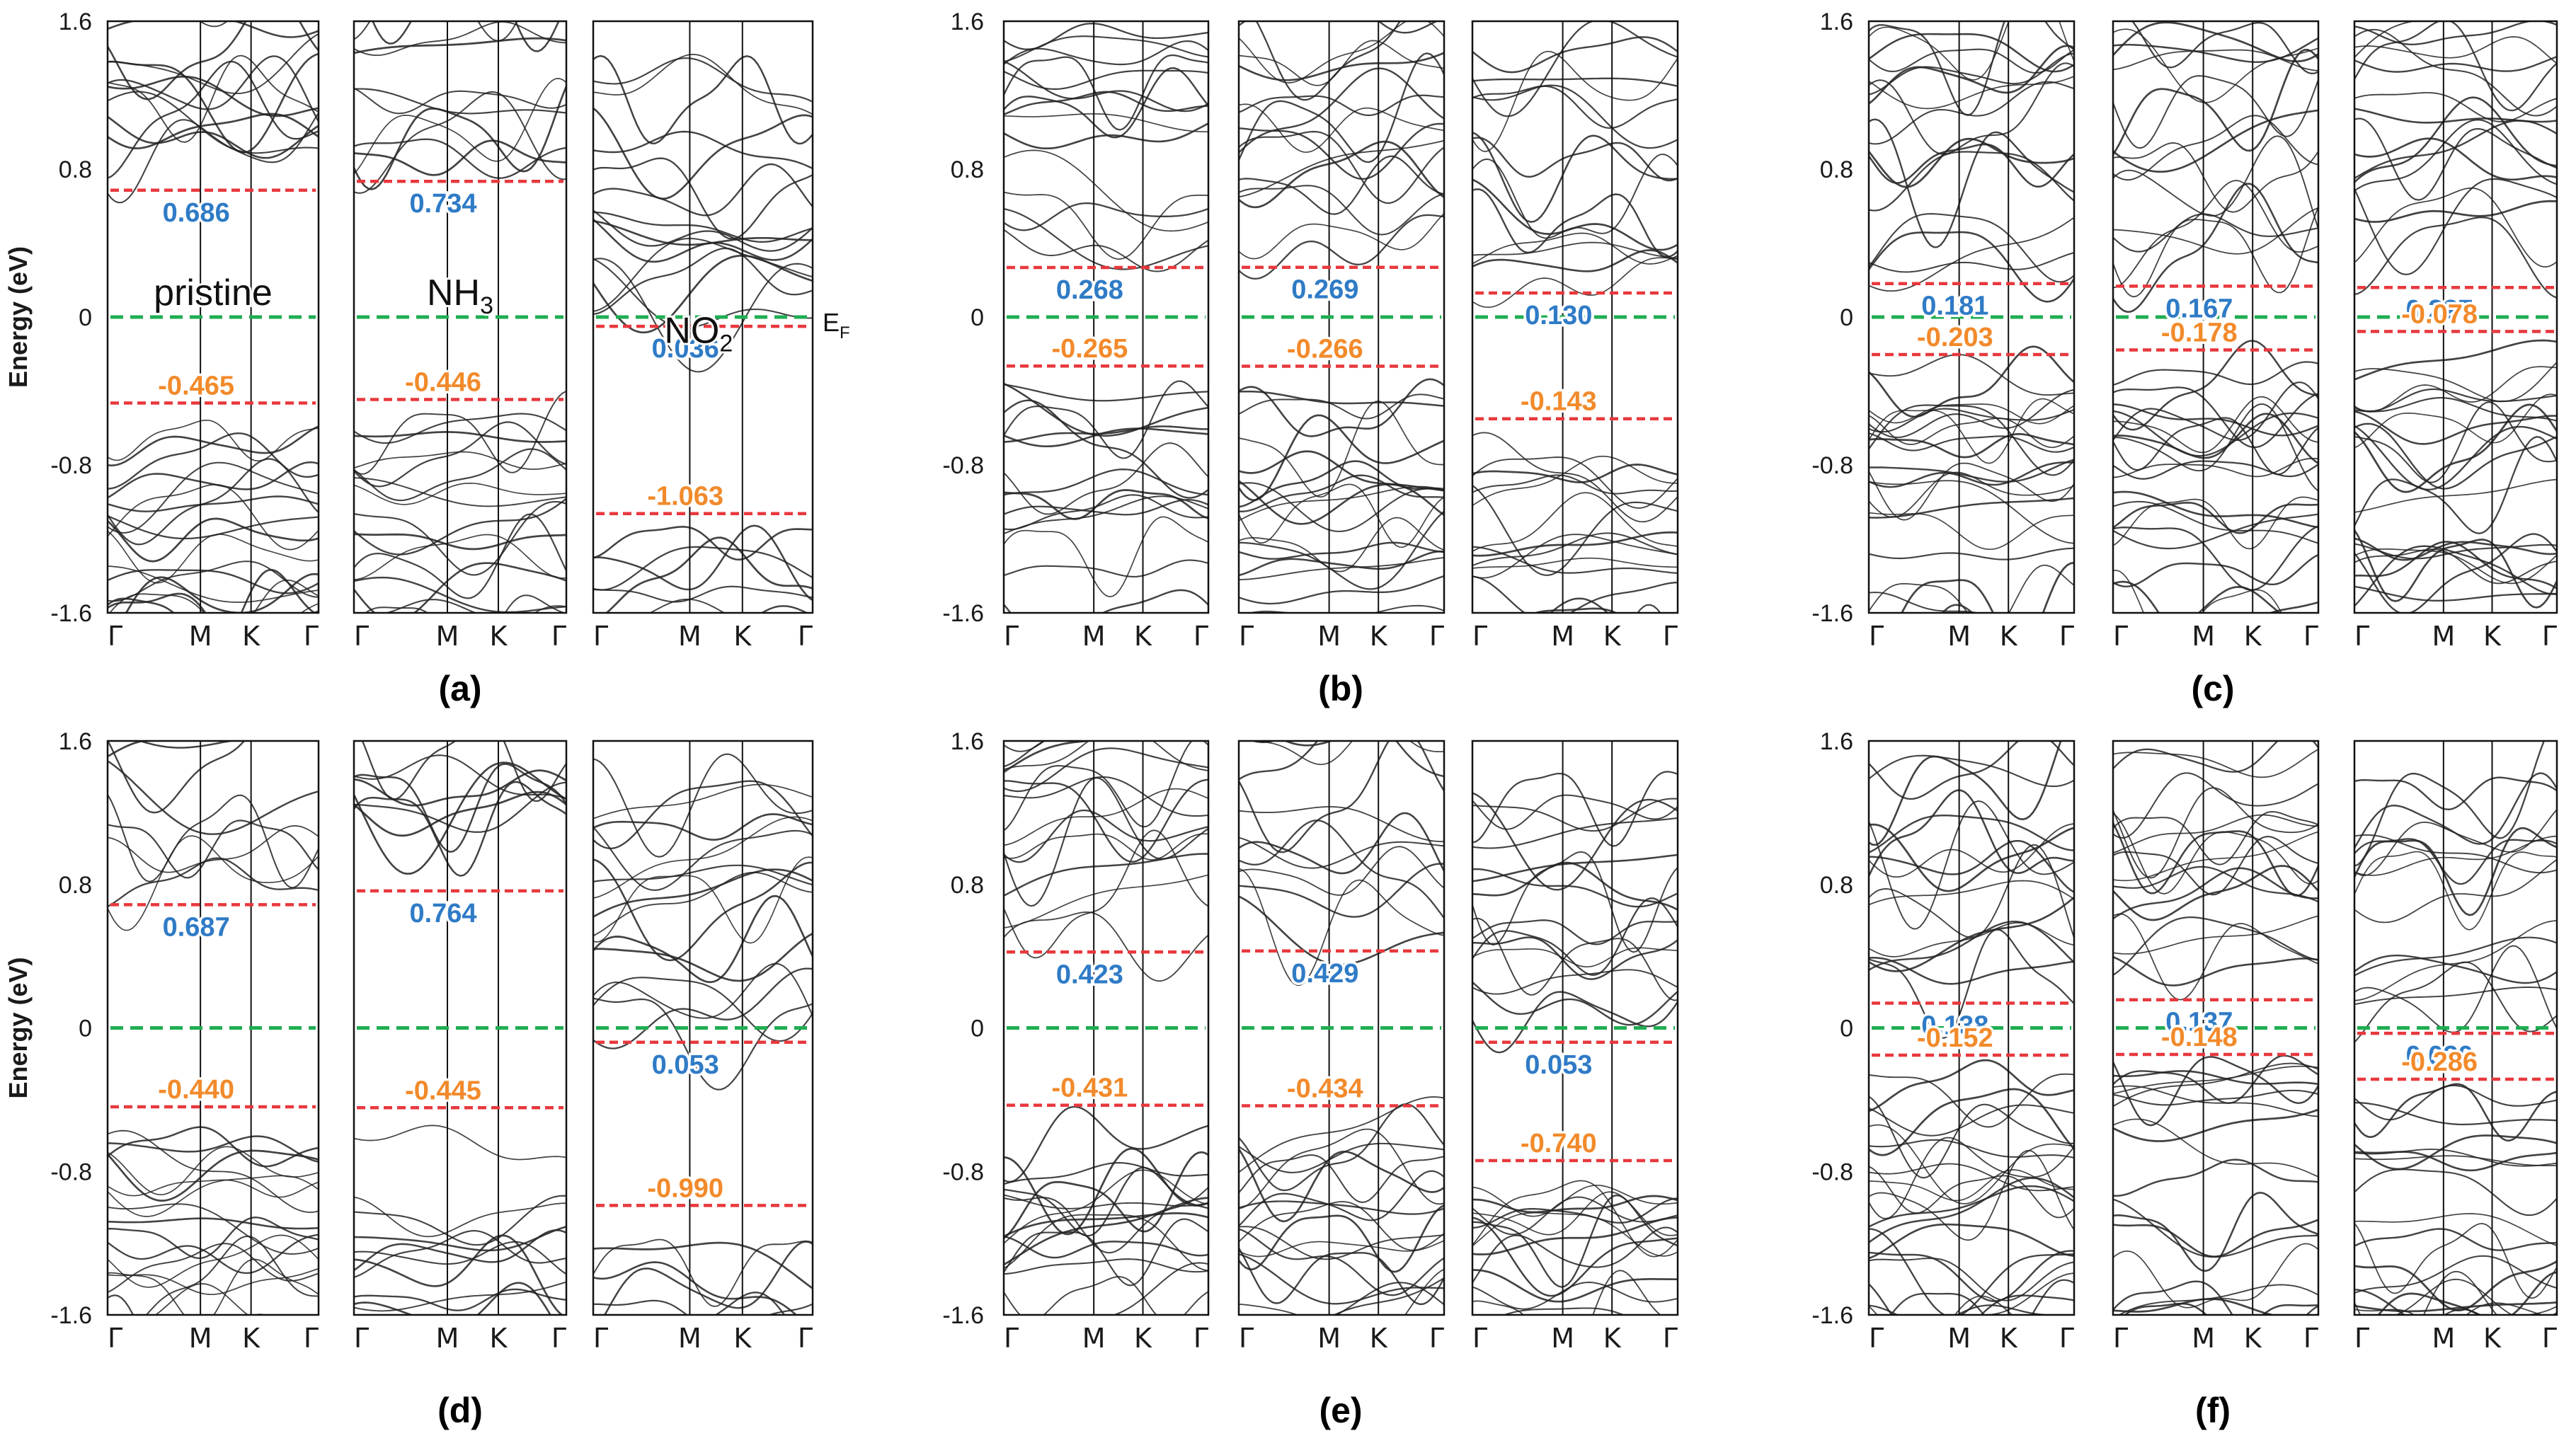 The image size is (2576, 1455). What do you see at coordinates (1106, 1047) in the screenshot?
I see `subplot: 0.423 -0.431 Γ M K Γ` at bounding box center [1106, 1047].